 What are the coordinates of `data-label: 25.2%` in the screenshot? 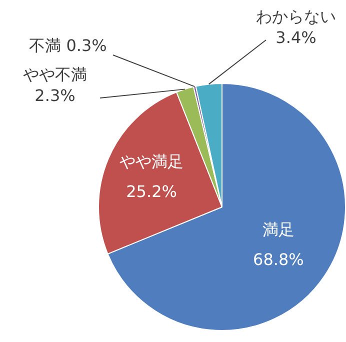 It's located at (151, 192).